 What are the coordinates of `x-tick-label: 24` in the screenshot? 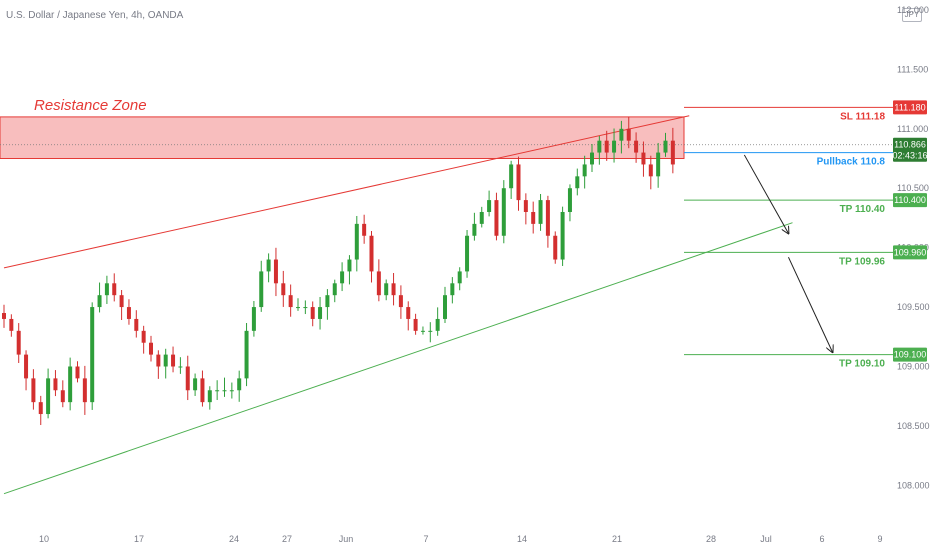 It's located at (234, 539).